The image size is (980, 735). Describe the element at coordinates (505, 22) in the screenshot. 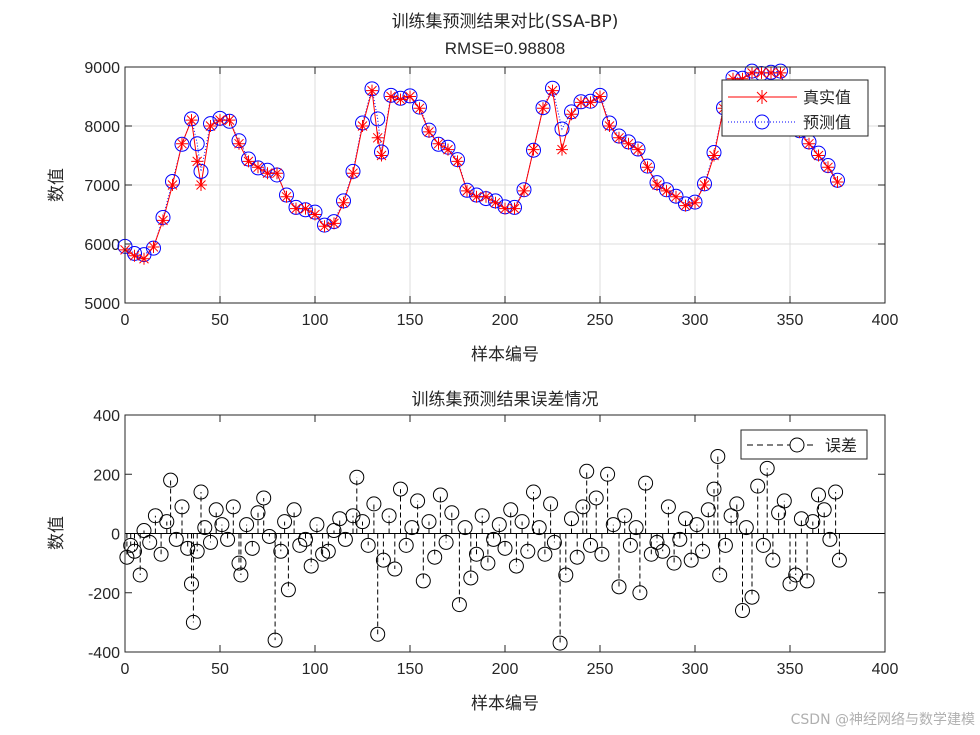

I see `top-title: 训练集预测结果对比(SSA-BP)` at that location.